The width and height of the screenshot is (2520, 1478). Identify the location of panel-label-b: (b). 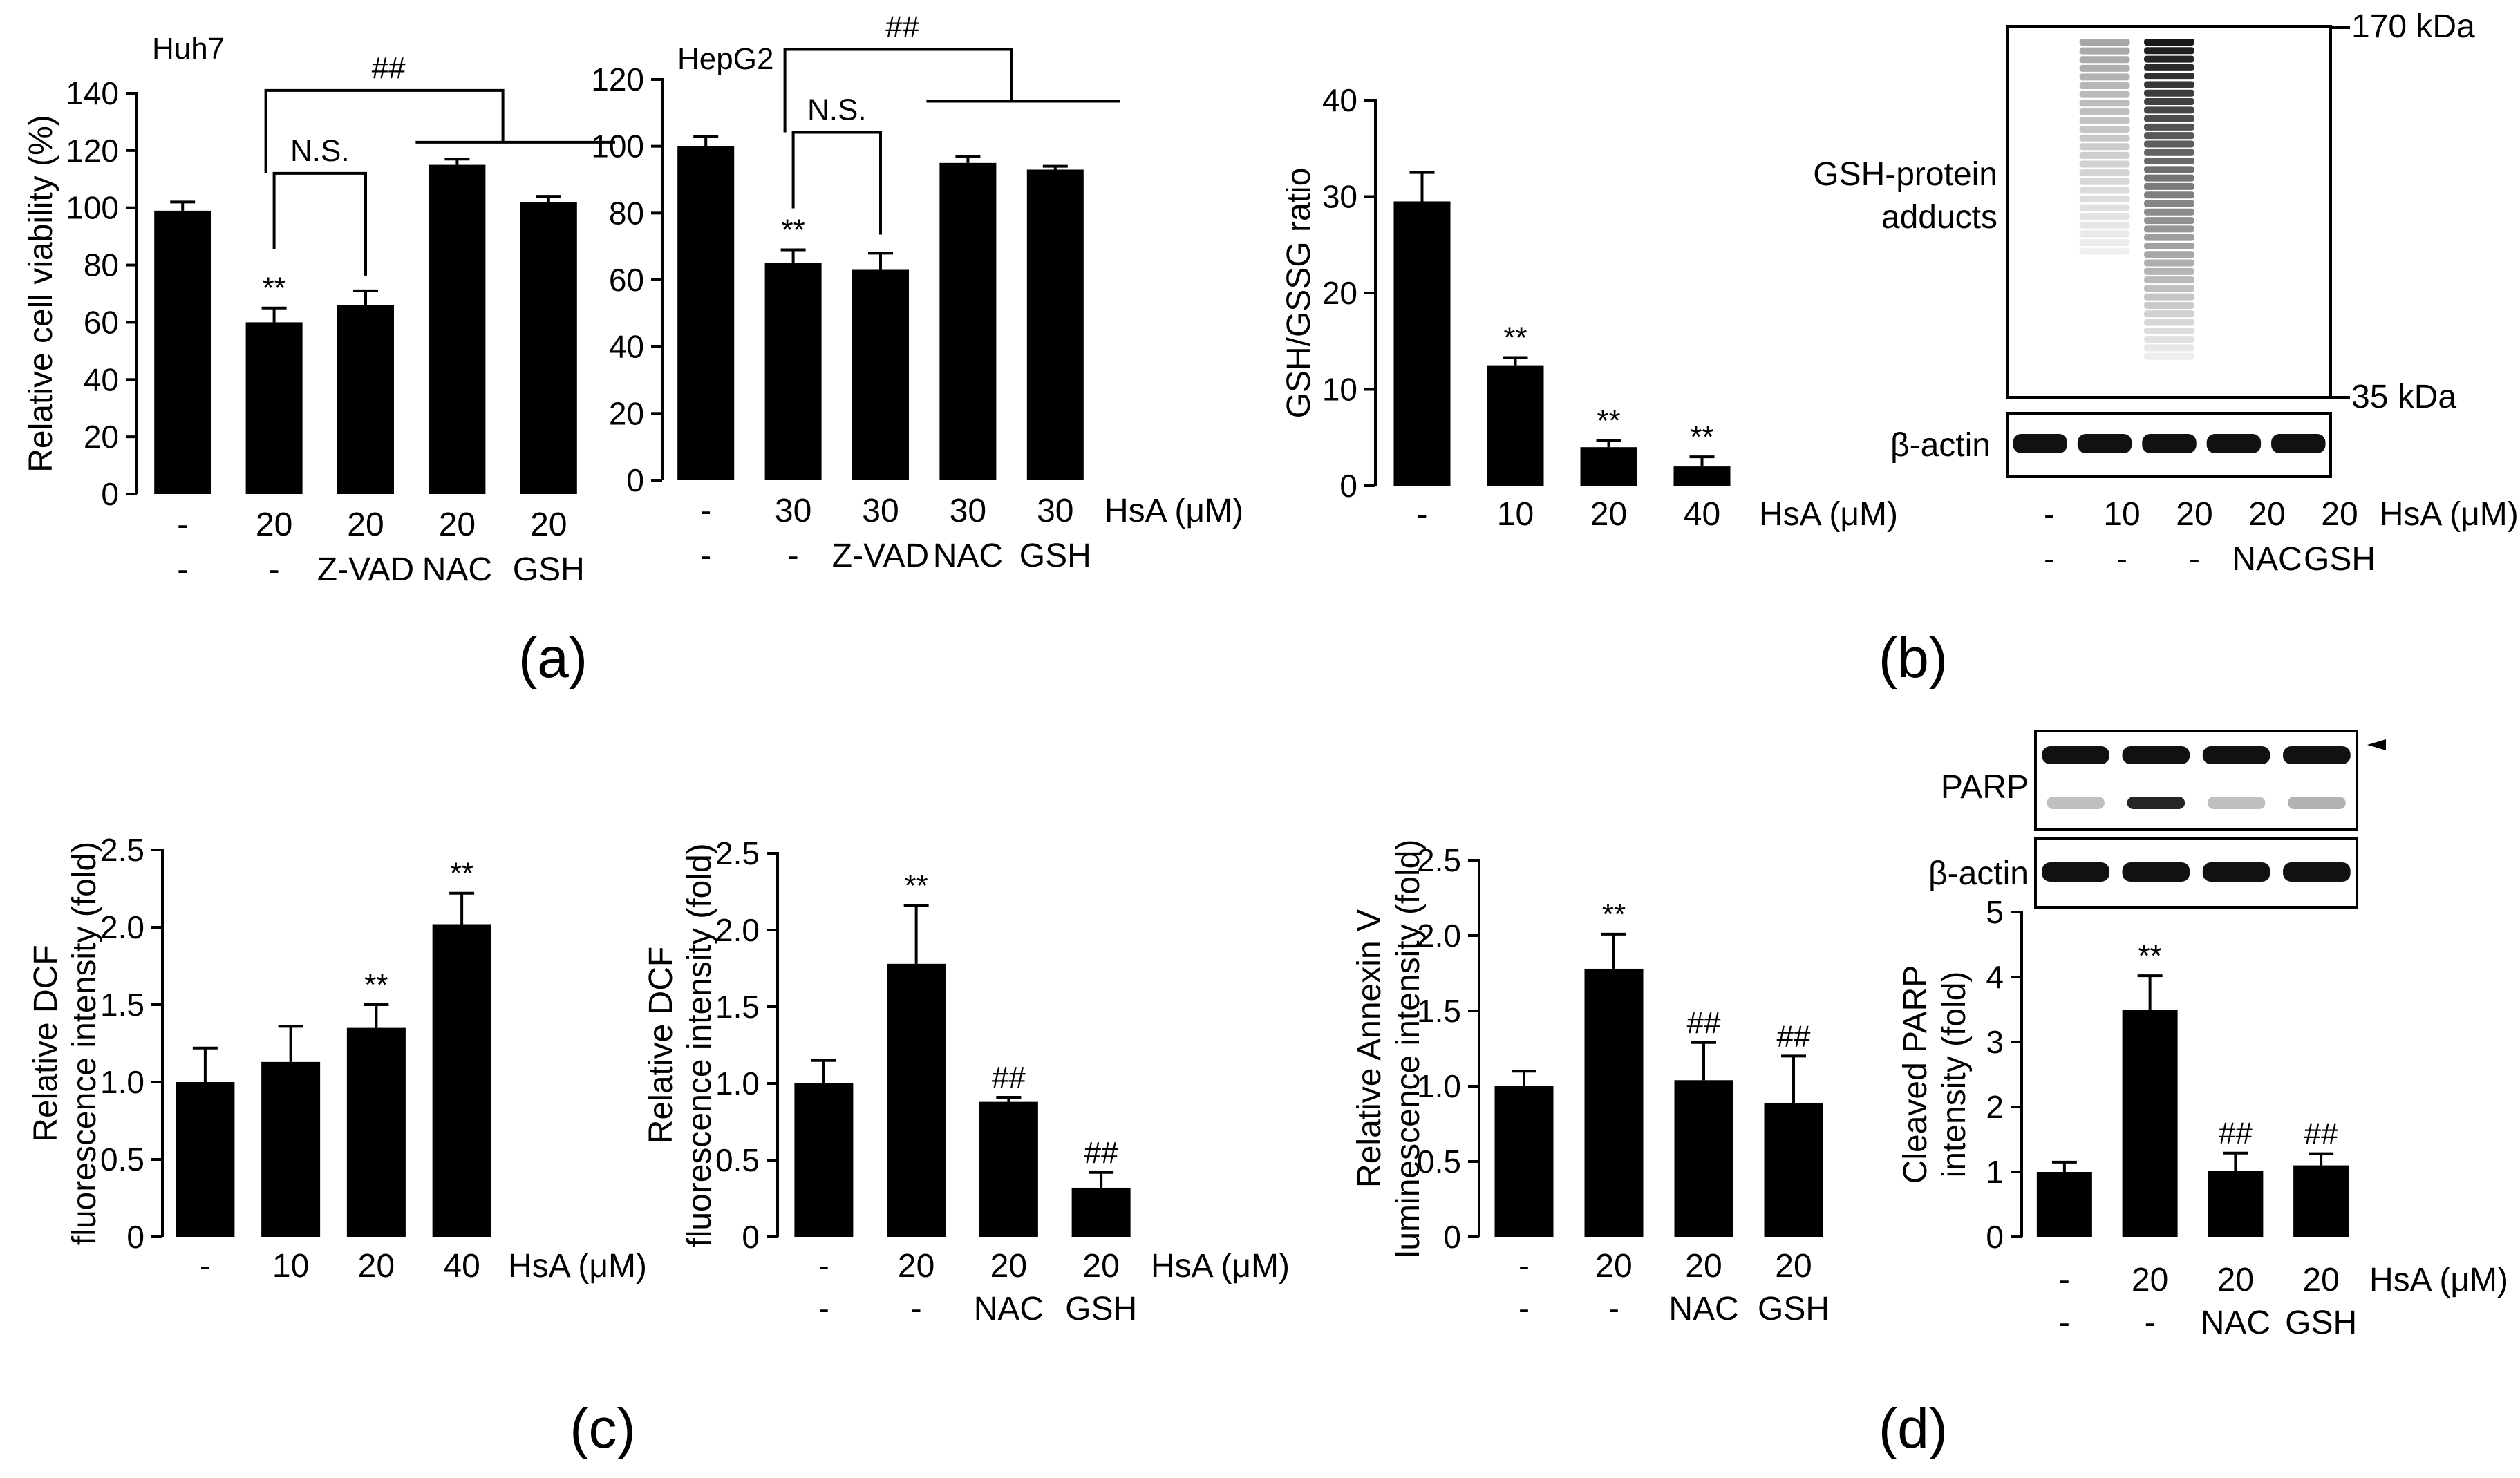
(1913, 658).